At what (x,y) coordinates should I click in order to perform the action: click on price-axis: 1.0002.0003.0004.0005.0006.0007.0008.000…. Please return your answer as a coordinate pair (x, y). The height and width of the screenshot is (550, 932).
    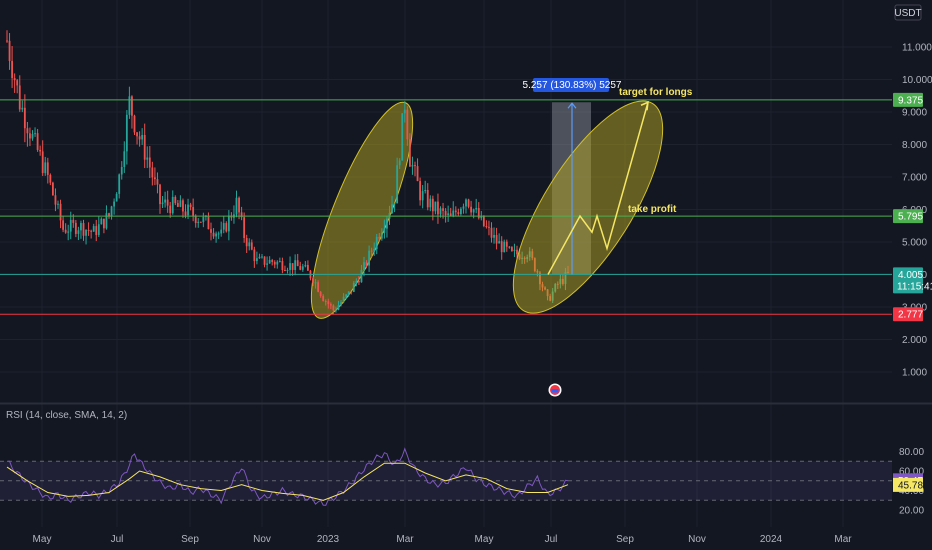
    Looking at the image, I should click on (912, 211).